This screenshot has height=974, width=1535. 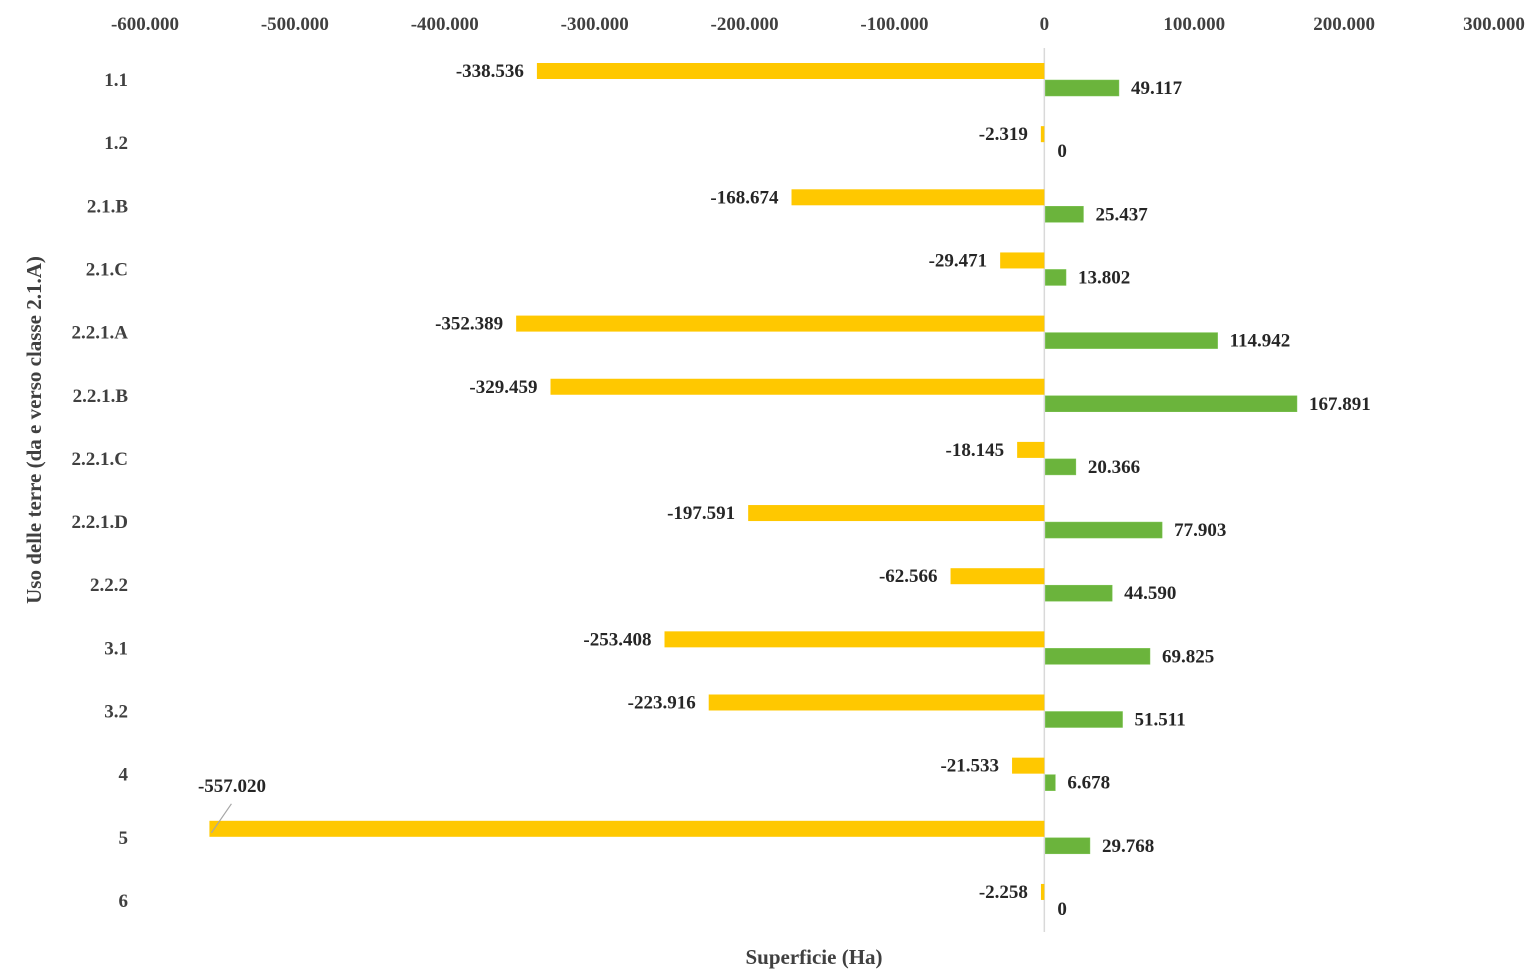 What do you see at coordinates (813, 957) in the screenshot?
I see `x-axis-title: Superficie (Ha)` at bounding box center [813, 957].